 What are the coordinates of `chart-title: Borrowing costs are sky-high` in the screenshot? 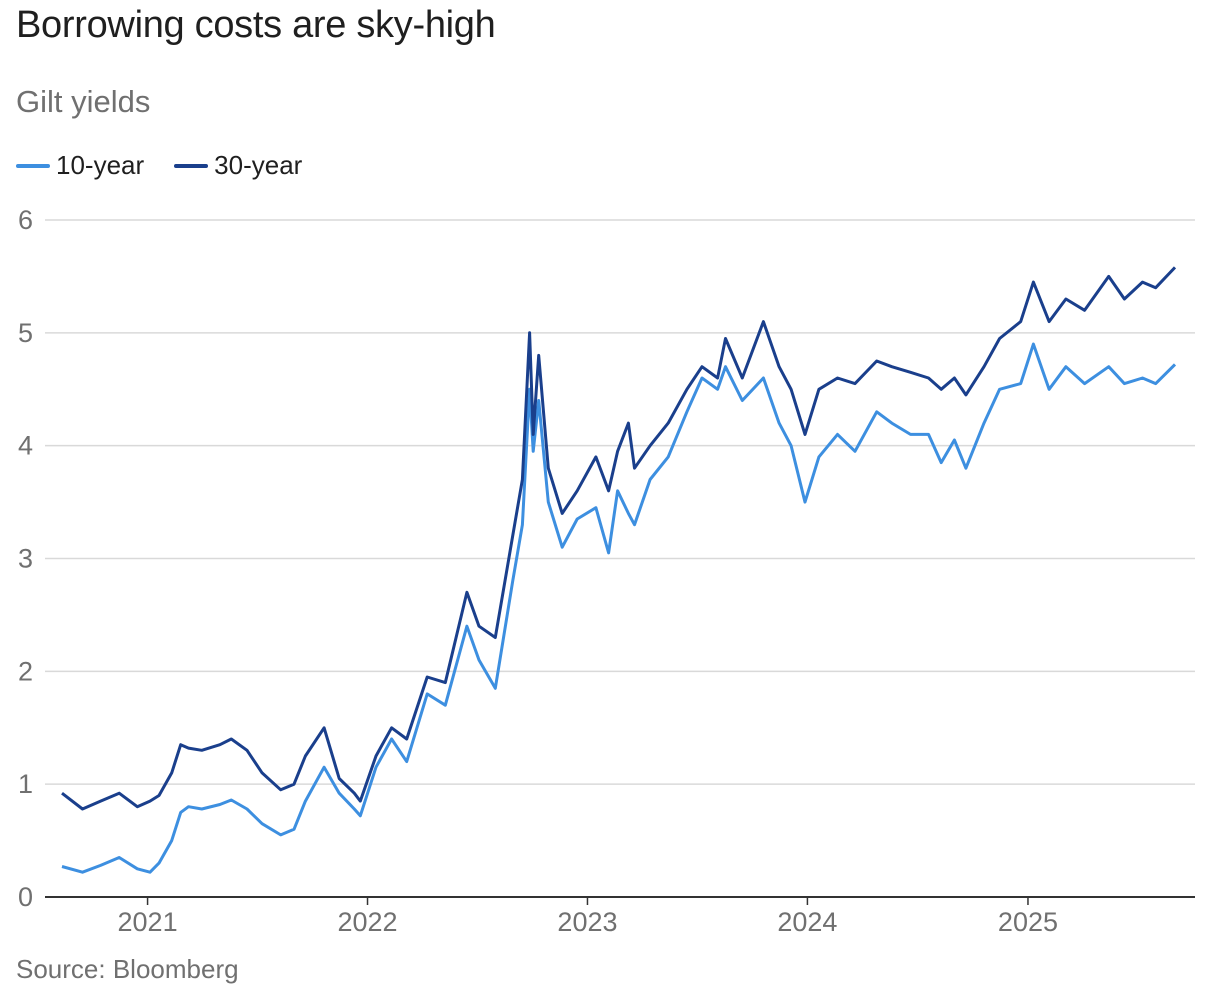 It's located at (256, 25).